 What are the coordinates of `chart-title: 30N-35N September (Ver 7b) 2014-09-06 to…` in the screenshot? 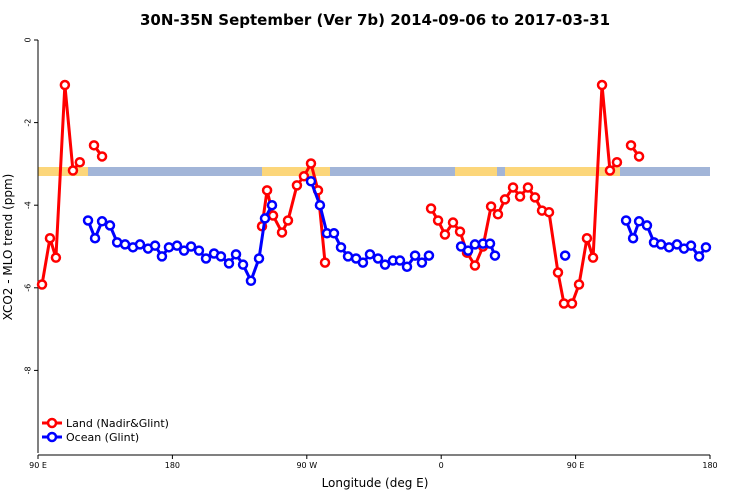 It's located at (375, 20).